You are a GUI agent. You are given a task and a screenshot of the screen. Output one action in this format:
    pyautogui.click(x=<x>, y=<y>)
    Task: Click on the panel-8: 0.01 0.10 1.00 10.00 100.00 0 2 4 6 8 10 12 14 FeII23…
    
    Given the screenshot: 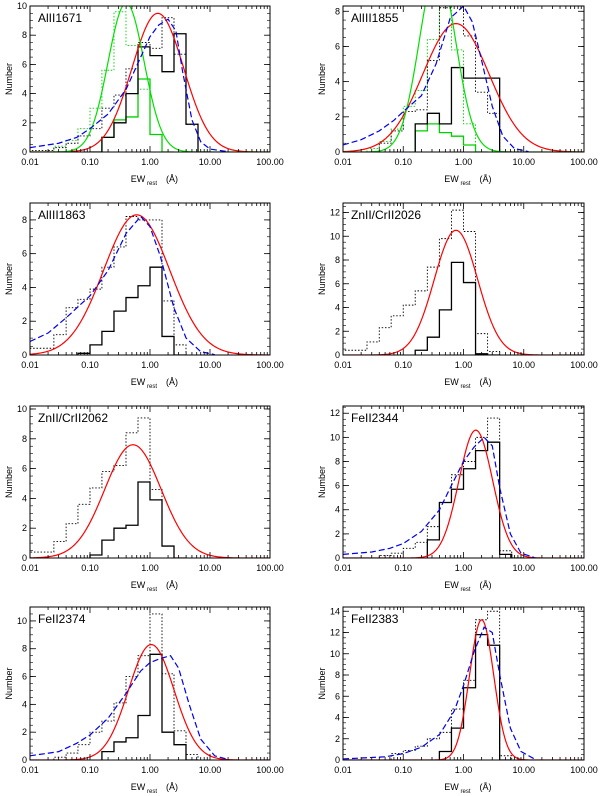 What is the action you would take?
    pyautogui.click(x=457, y=700)
    